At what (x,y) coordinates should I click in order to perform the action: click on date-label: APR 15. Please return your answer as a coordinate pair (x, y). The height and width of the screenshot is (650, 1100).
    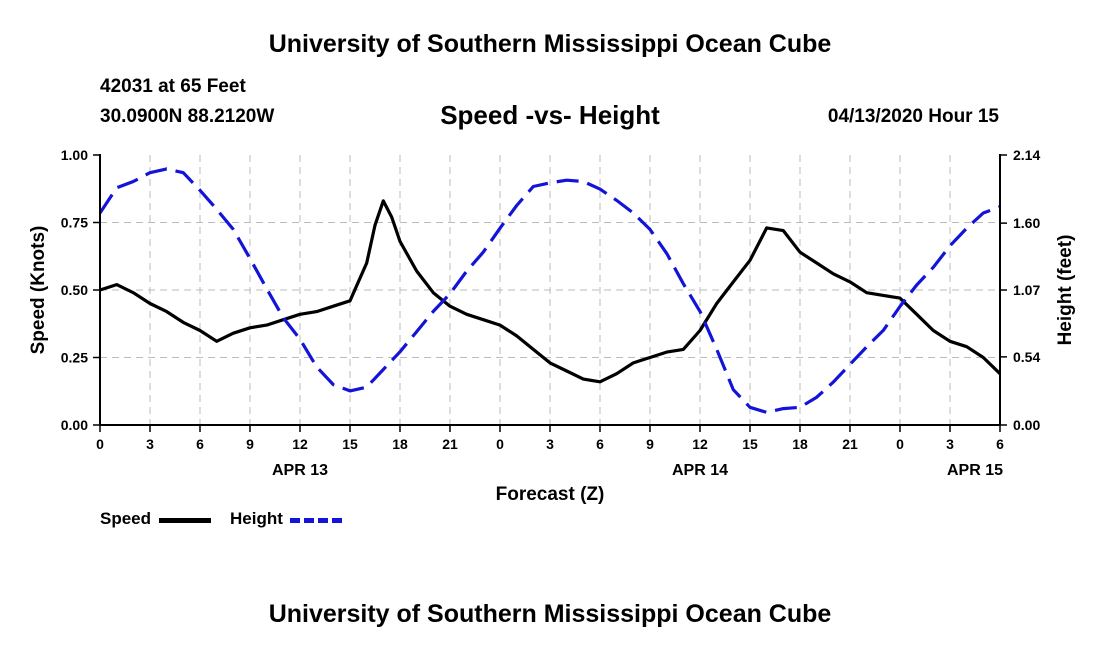
    Looking at the image, I should click on (975, 470).